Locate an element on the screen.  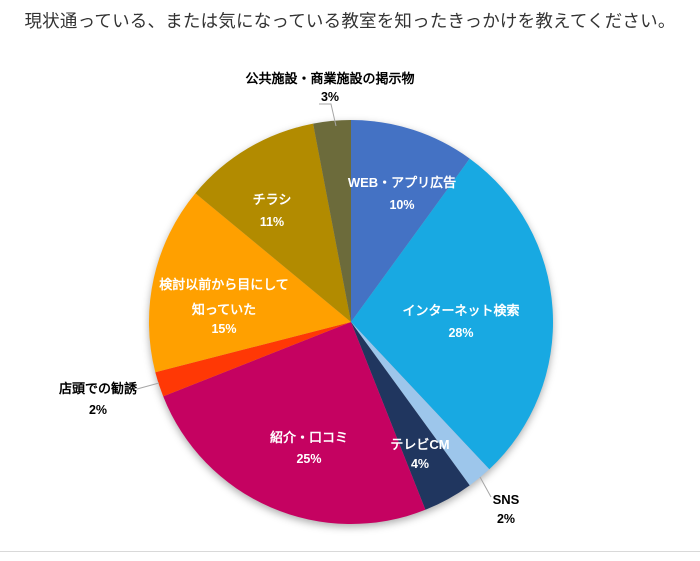
slice-percent-6: 15% is located at coordinates (223, 329).